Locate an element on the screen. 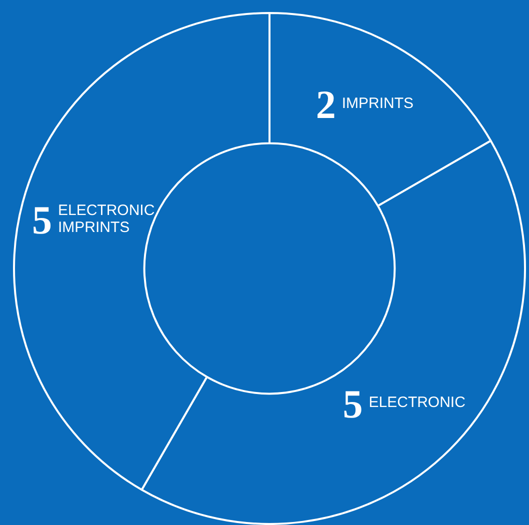 Image resolution: width=529 pixels, height=525 pixels. slice-label: IMPRINTS is located at coordinates (378, 103).